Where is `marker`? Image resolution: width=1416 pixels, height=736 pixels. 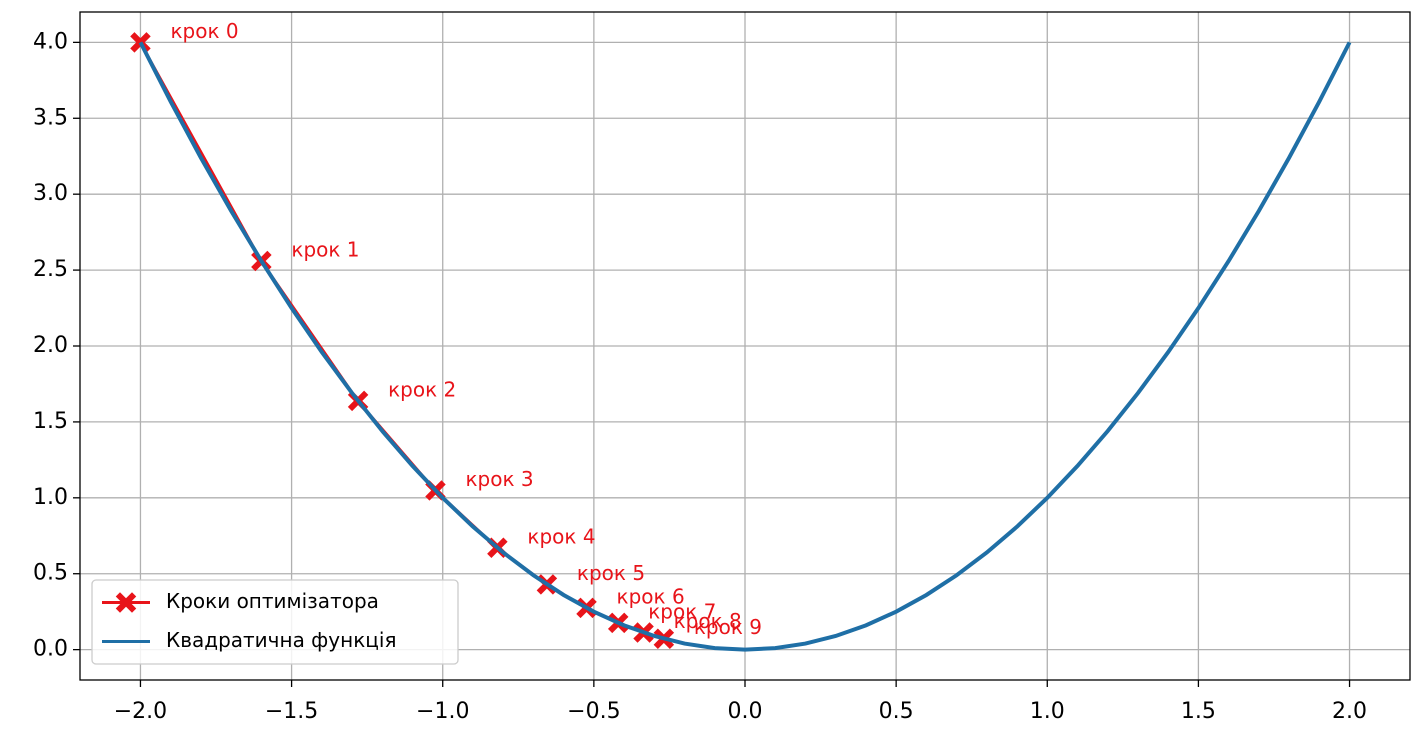
marker is located at coordinates (126, 602).